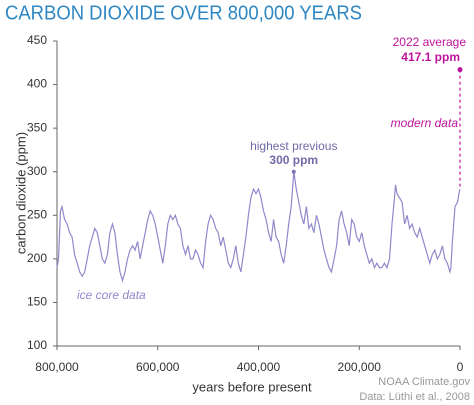 Image resolution: width=474 pixels, height=405 pixels. Describe the element at coordinates (37, 171) in the screenshot. I see `y-tick-label: 300` at that location.